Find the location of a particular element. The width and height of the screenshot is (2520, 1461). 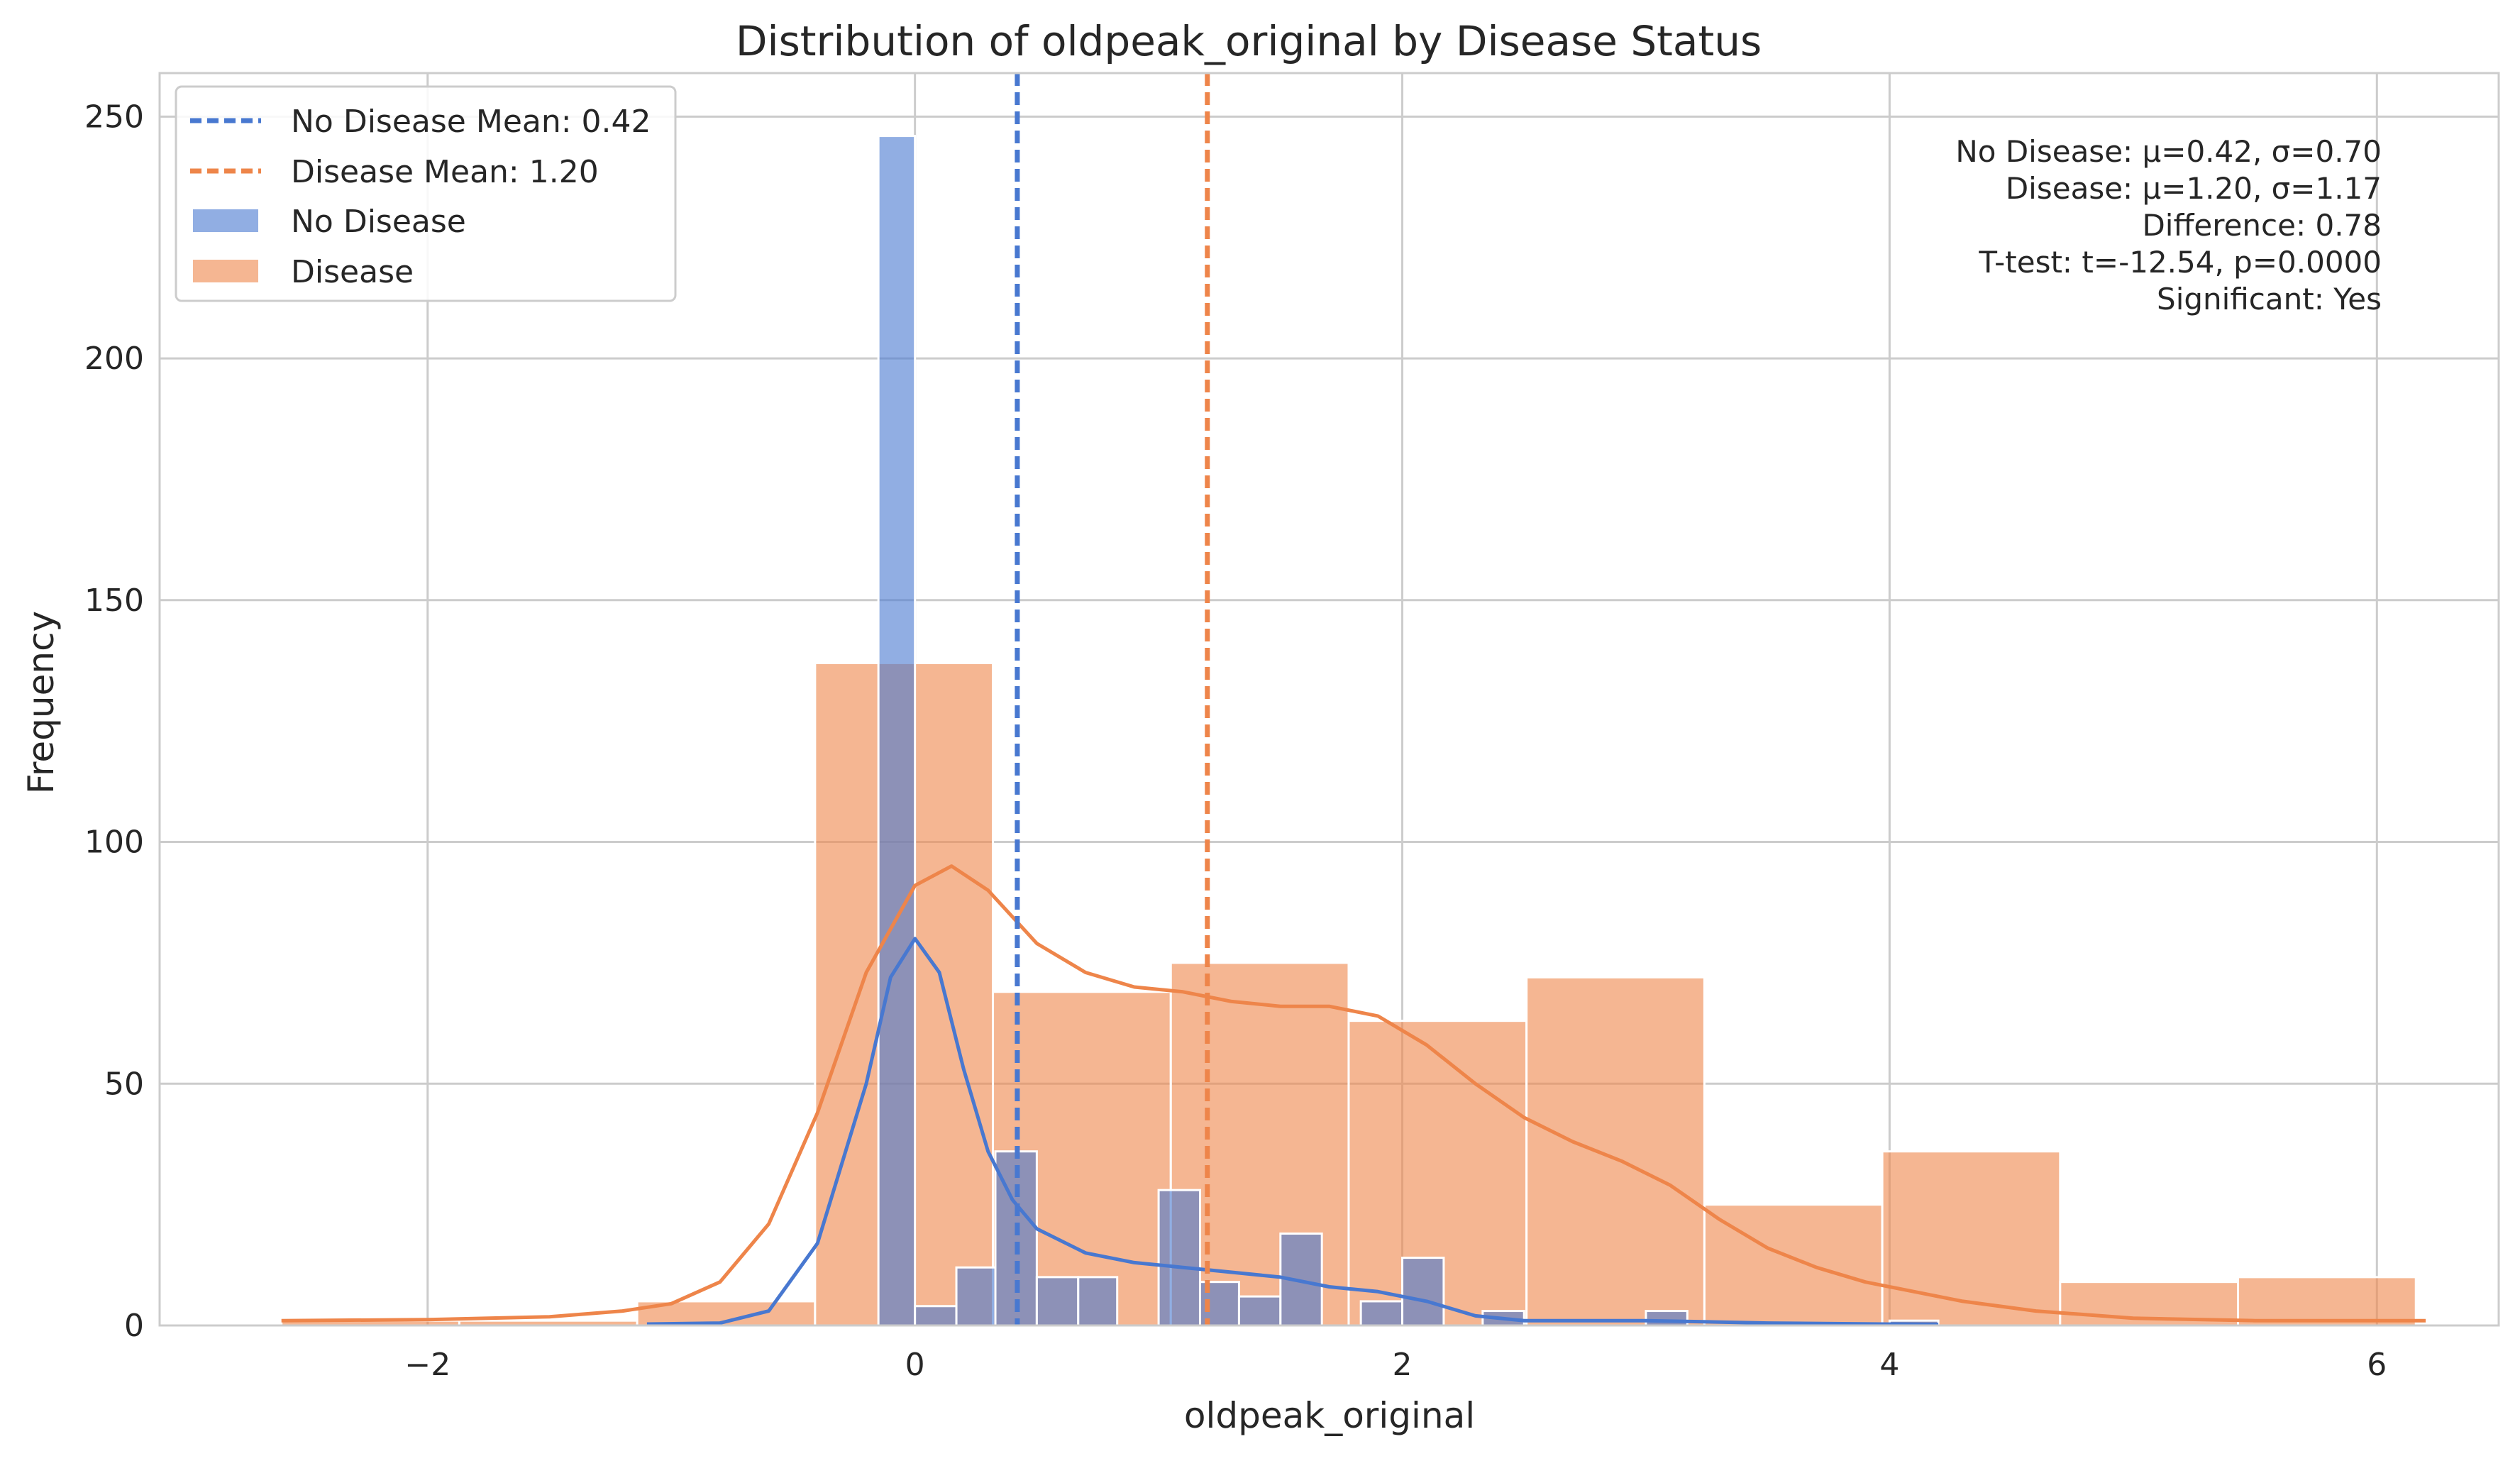

no-disease-kde-curve is located at coordinates (1292, 1132).